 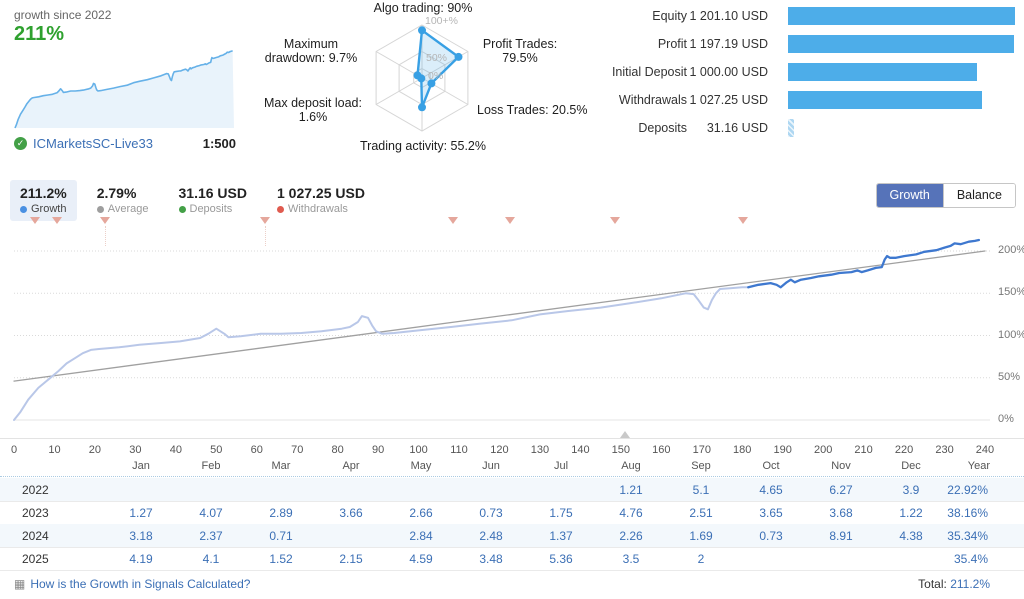 I want to click on x-tick-label: 210, so click(x=863, y=450).